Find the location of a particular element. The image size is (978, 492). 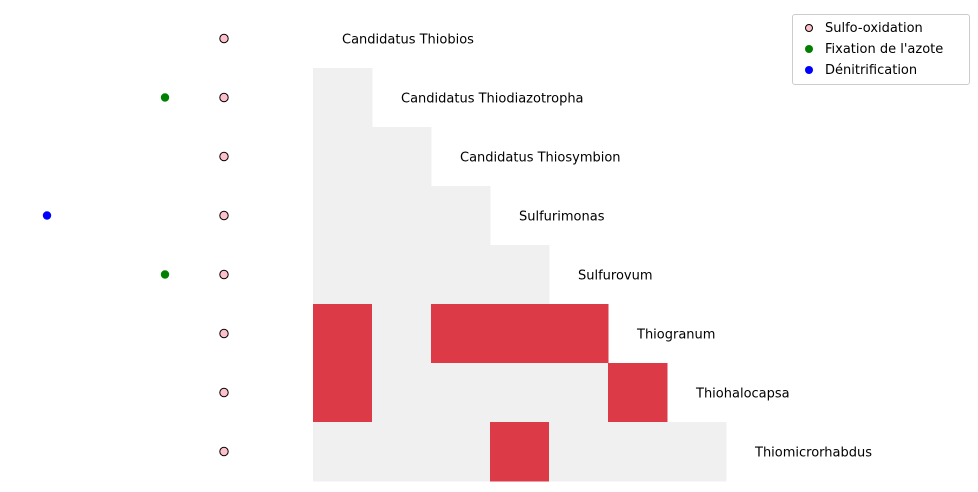

row-label: Candidatus Thiosymbion is located at coordinates (540, 158).